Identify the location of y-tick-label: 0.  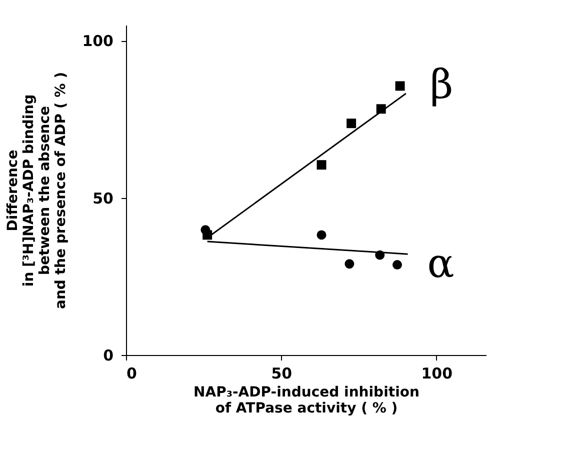
(108, 355).